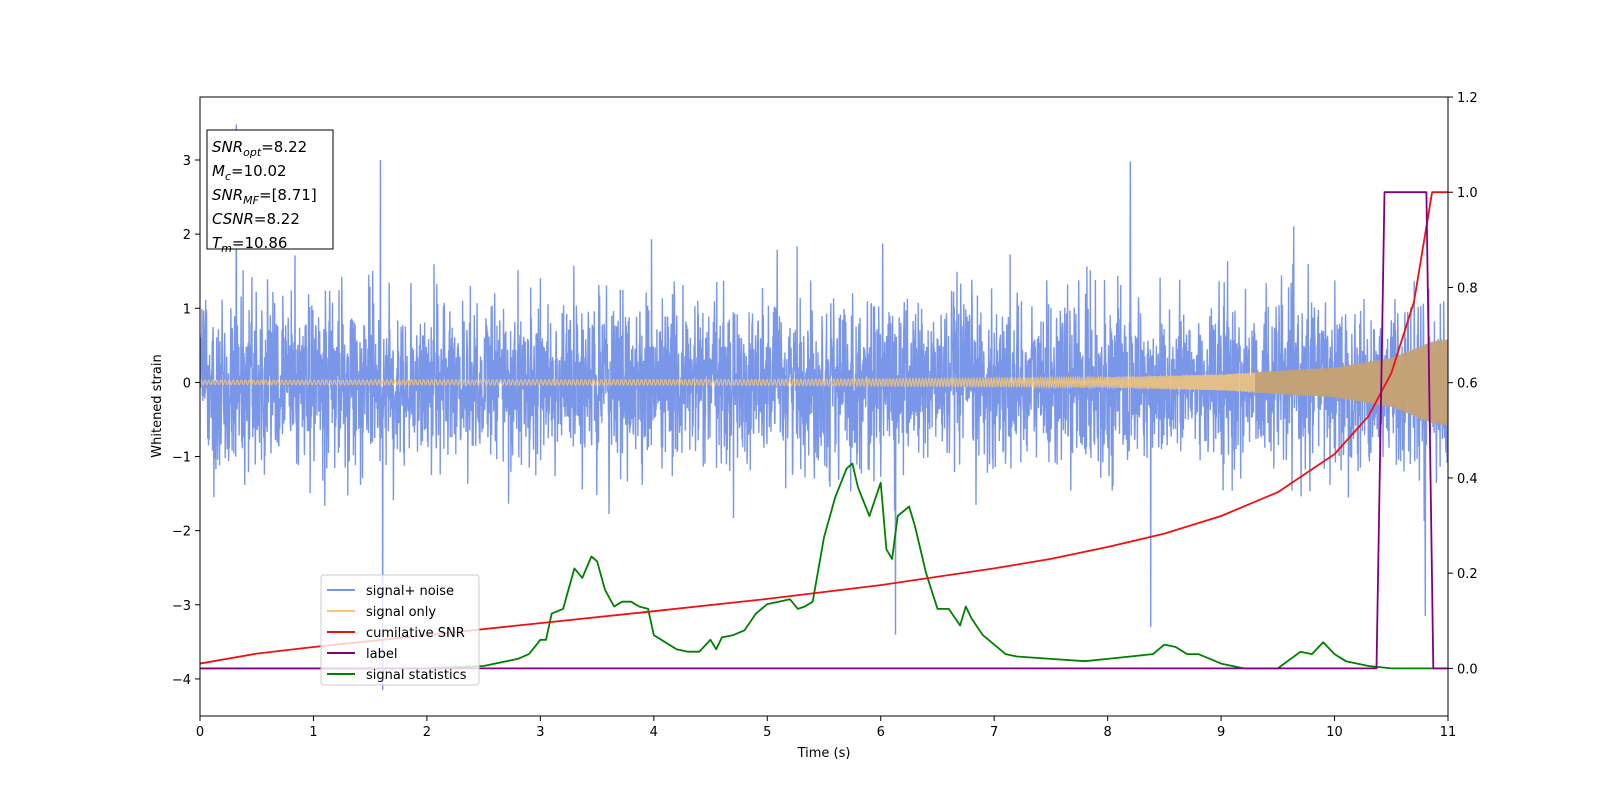 The image size is (1600, 800). I want to click on legend-entry: signal+ noise, so click(410, 591).